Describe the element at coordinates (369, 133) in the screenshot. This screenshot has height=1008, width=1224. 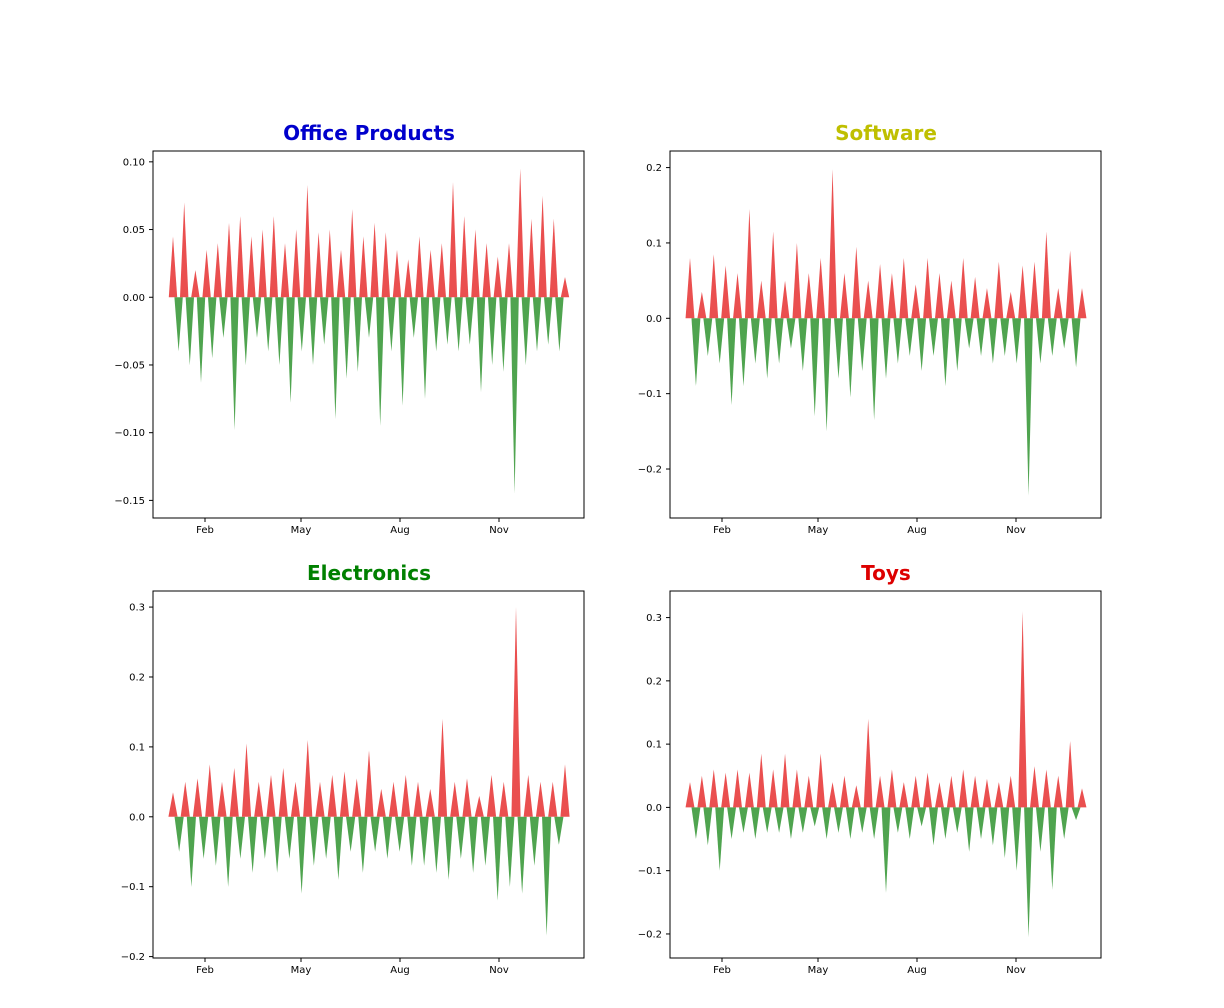
I see `chart-title: Office Products` at that location.